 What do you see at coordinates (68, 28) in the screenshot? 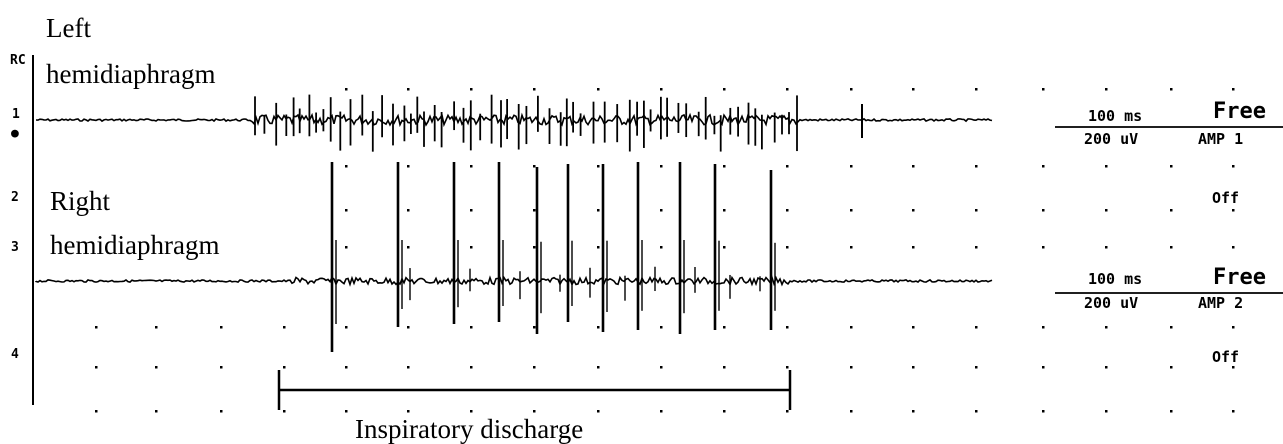
I see `left-label-line1: Left` at bounding box center [68, 28].